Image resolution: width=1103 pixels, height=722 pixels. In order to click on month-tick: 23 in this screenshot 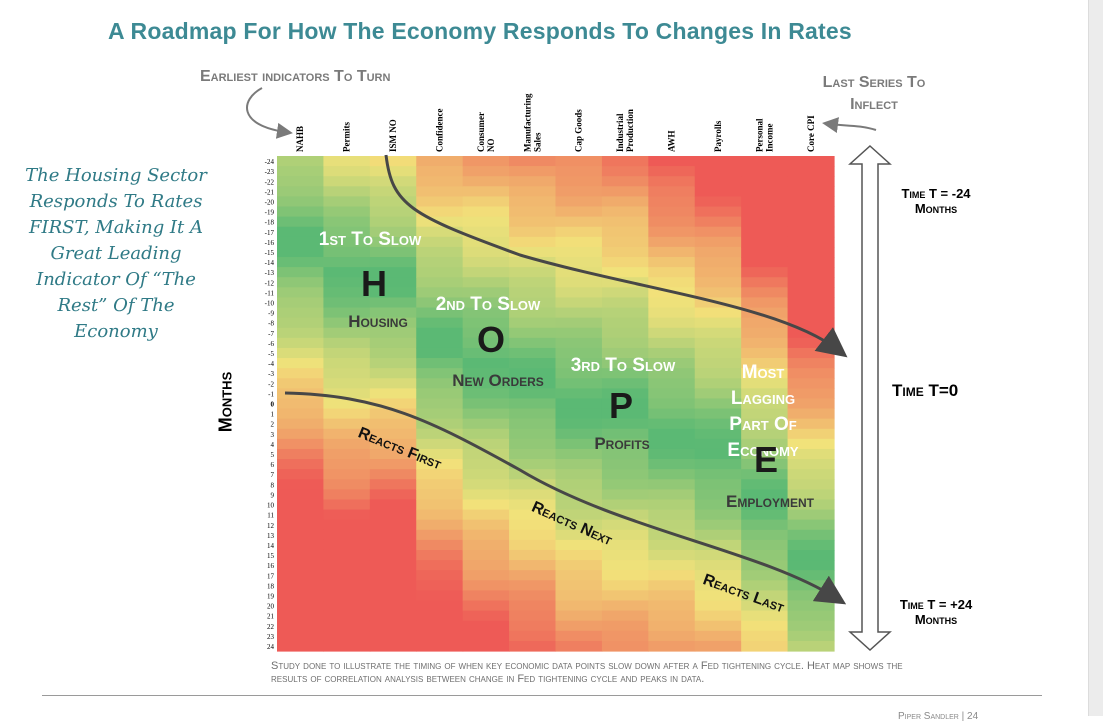, I will do `click(271, 637)`.